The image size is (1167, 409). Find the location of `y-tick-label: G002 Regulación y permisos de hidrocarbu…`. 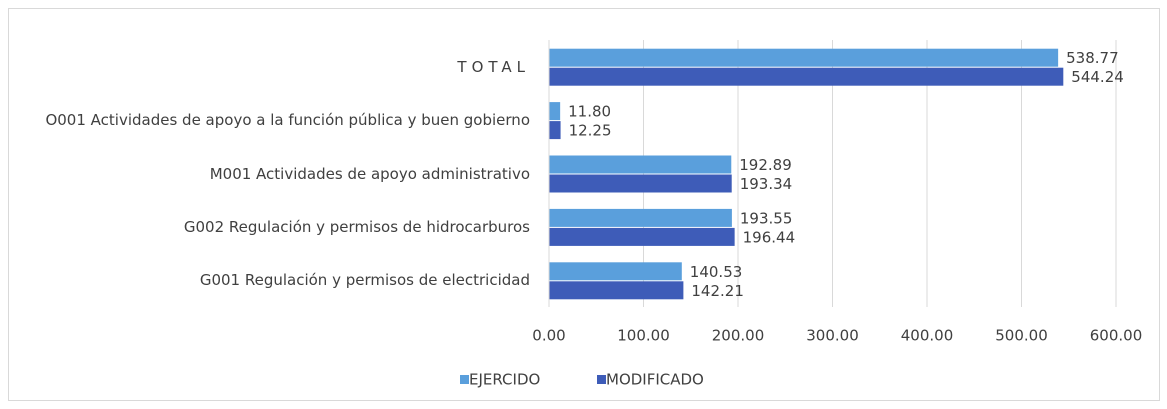

y-tick-label: G002 Regulación y permisos de hidrocarbu… is located at coordinates (356, 226).